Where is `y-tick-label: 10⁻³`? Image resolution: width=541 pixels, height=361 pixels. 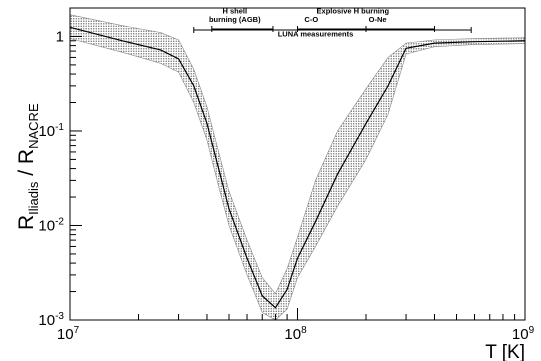 y-tick-label: 10⁻³ is located at coordinates (51, 320).